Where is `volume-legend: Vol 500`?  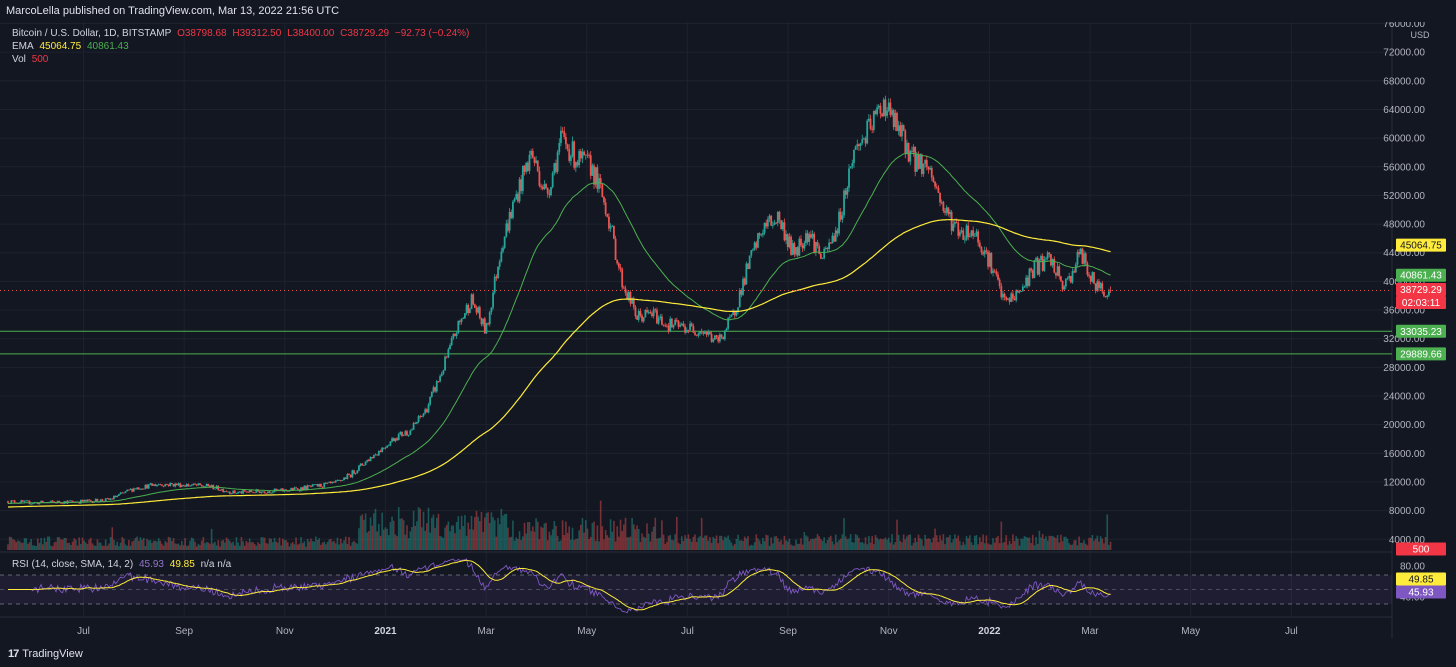 volume-legend: Vol 500 is located at coordinates (31, 59).